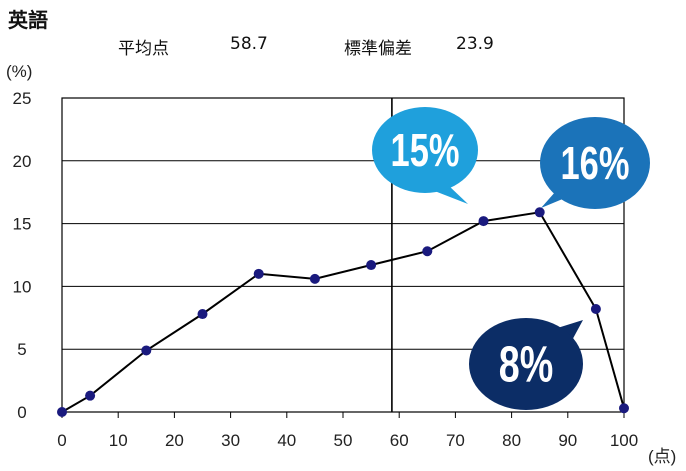 This screenshot has height=471, width=686. Describe the element at coordinates (22, 286) in the screenshot. I see `y-tick-label-10: 10` at that location.